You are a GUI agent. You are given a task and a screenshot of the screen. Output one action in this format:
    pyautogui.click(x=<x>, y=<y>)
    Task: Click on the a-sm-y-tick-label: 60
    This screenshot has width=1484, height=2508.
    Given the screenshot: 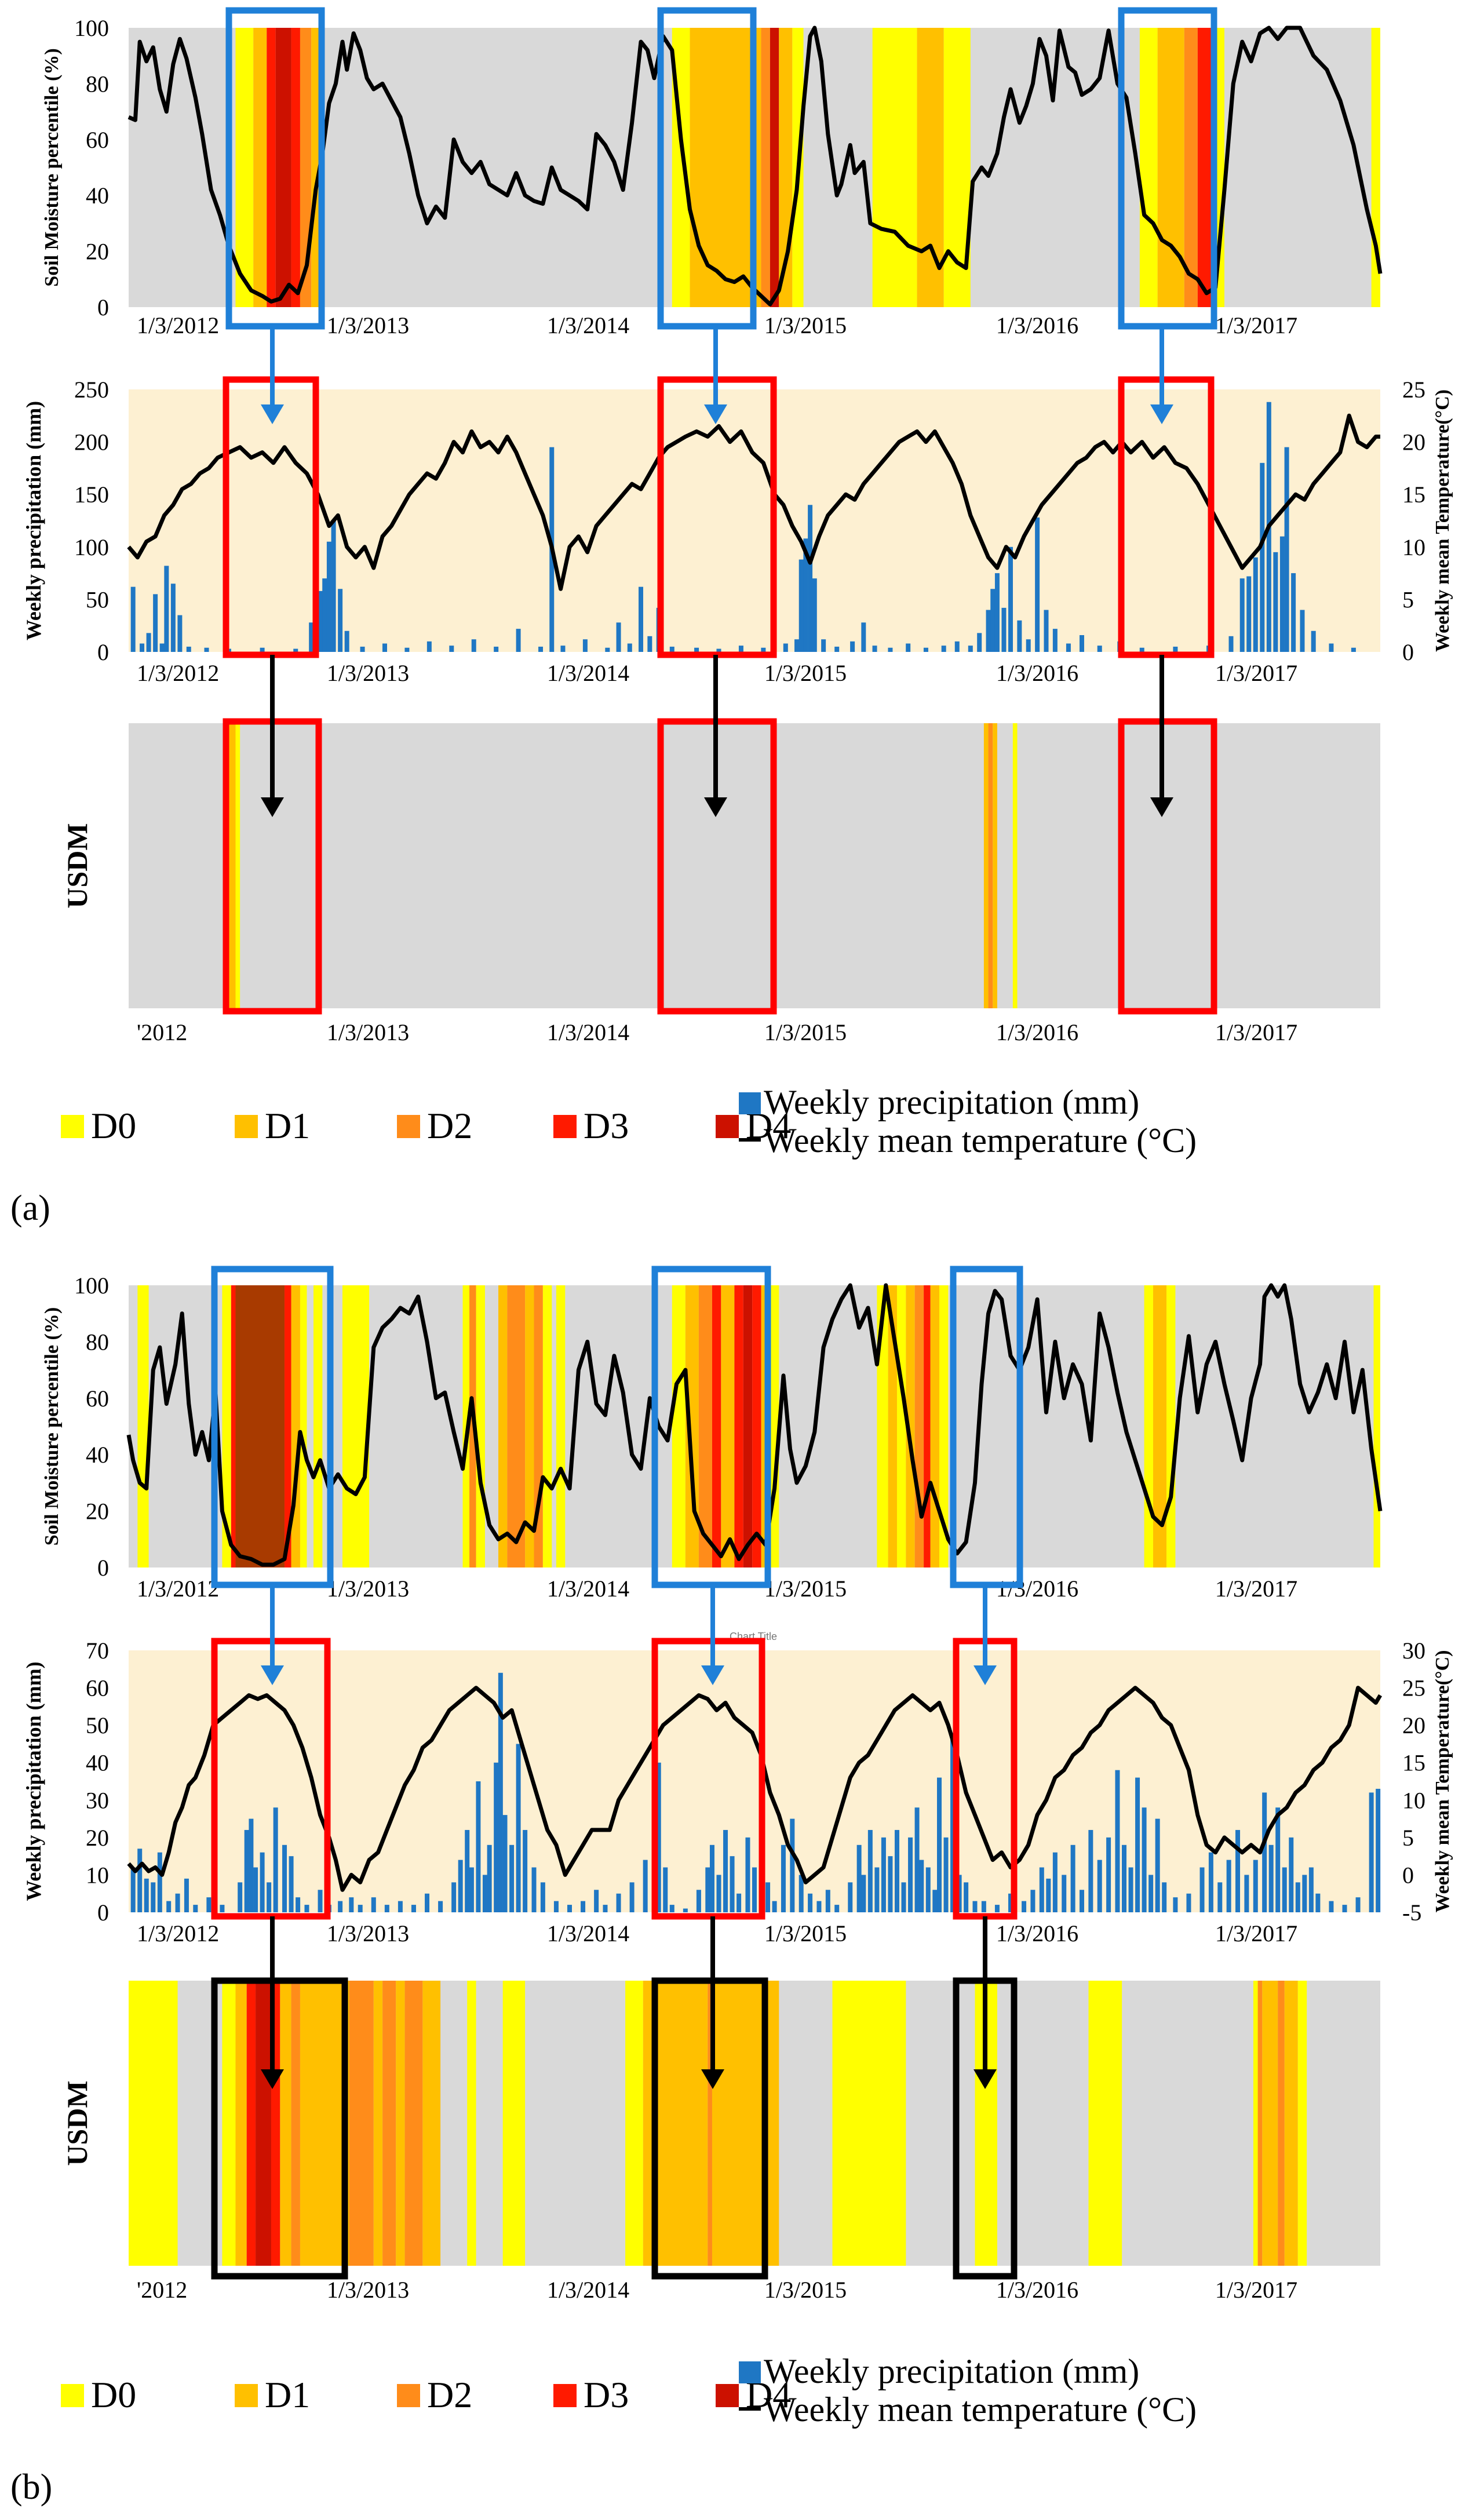 What is the action you would take?
    pyautogui.click(x=97, y=140)
    